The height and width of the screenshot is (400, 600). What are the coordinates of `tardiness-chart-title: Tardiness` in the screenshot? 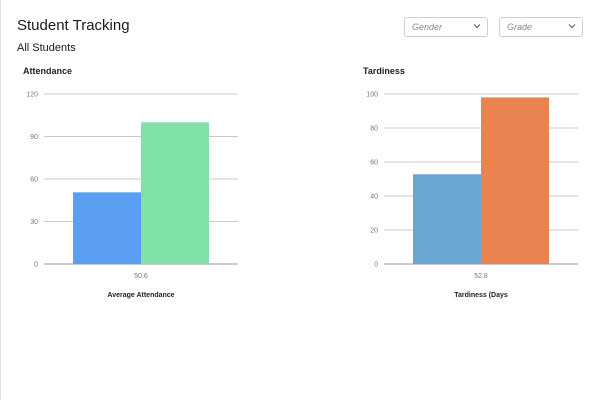 It's located at (384, 71).